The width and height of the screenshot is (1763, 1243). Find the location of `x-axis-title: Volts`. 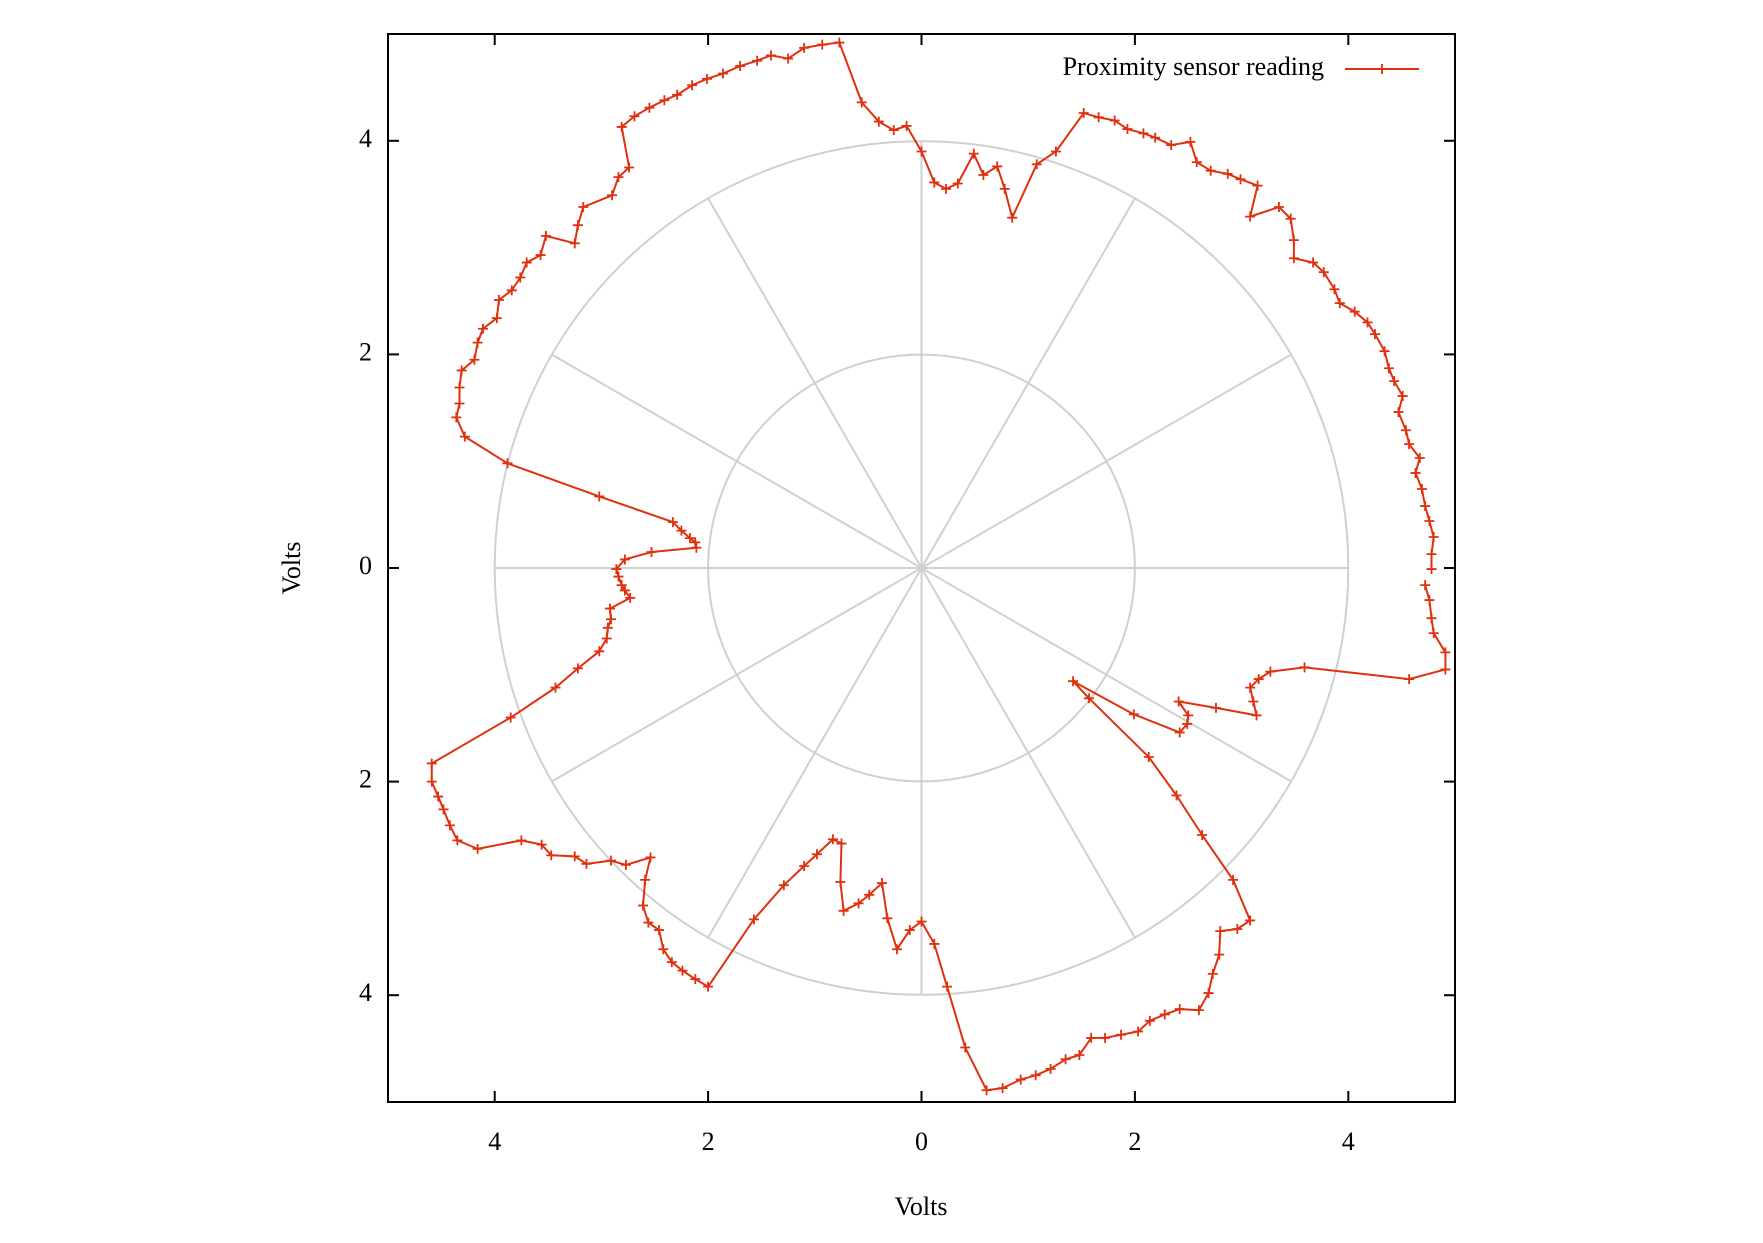

x-axis-title: Volts is located at coordinates (921, 1206).